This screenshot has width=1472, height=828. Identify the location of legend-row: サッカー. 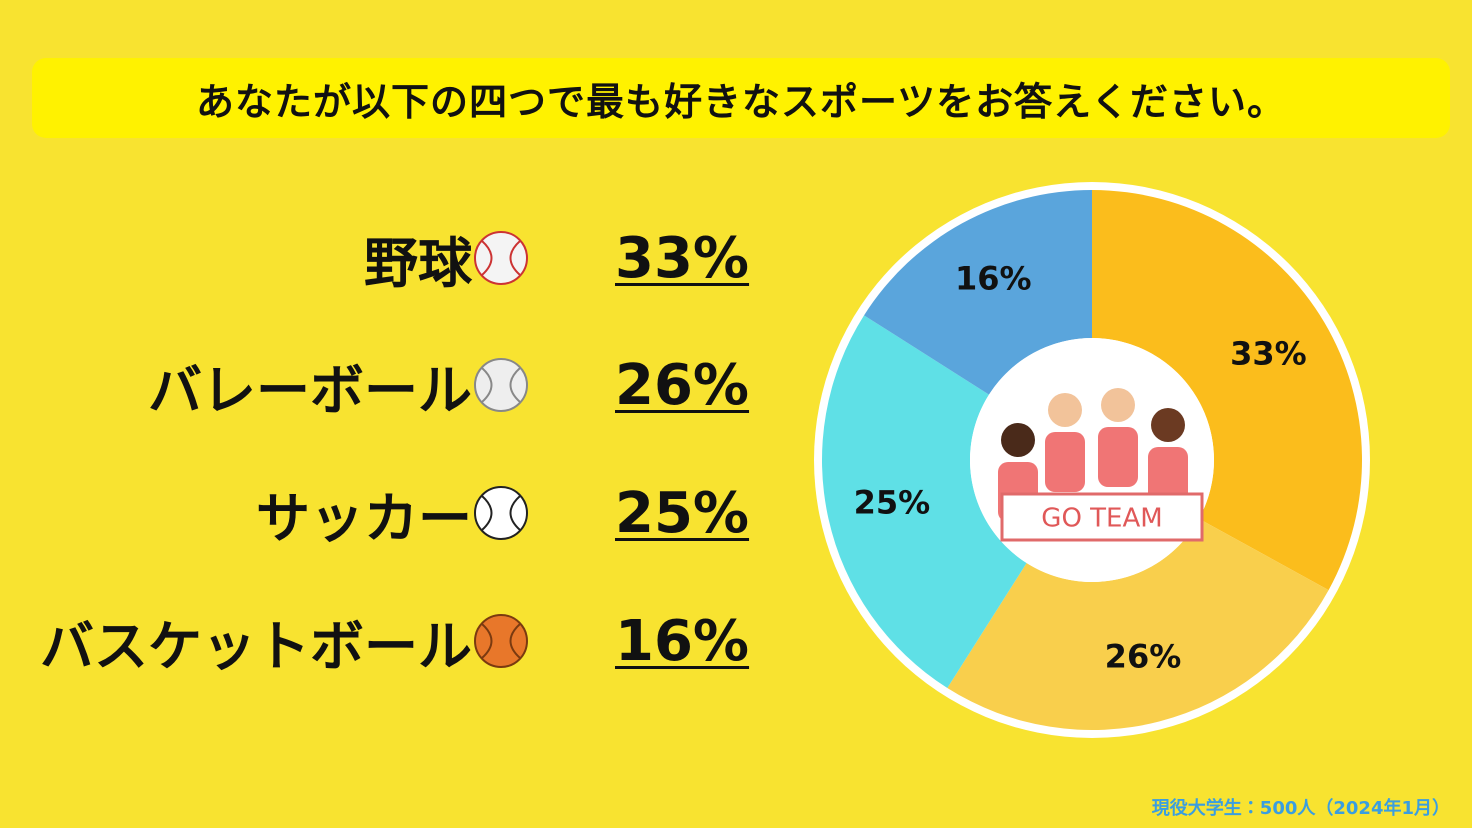
(265, 513).